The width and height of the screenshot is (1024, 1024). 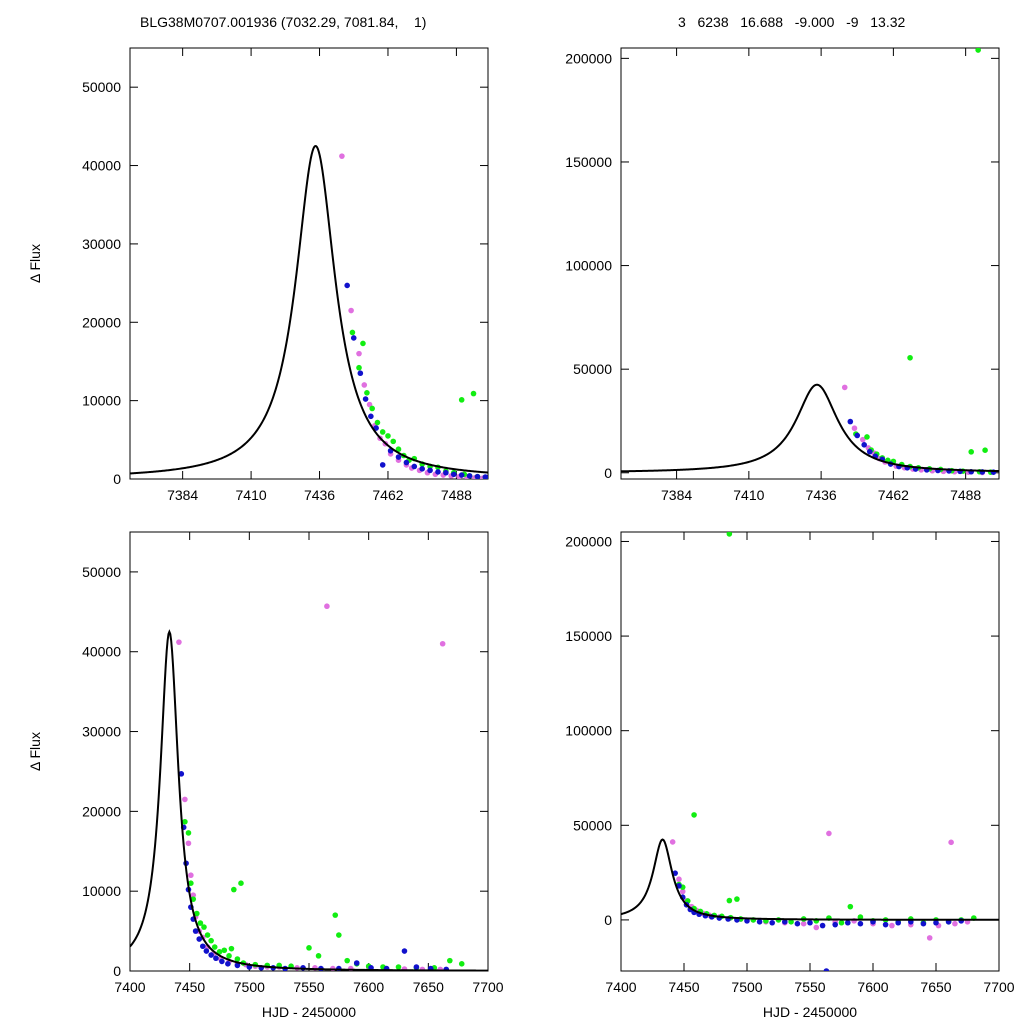 I want to click on x-axis-label: HJD - 2450000, so click(x=309, y=1012).